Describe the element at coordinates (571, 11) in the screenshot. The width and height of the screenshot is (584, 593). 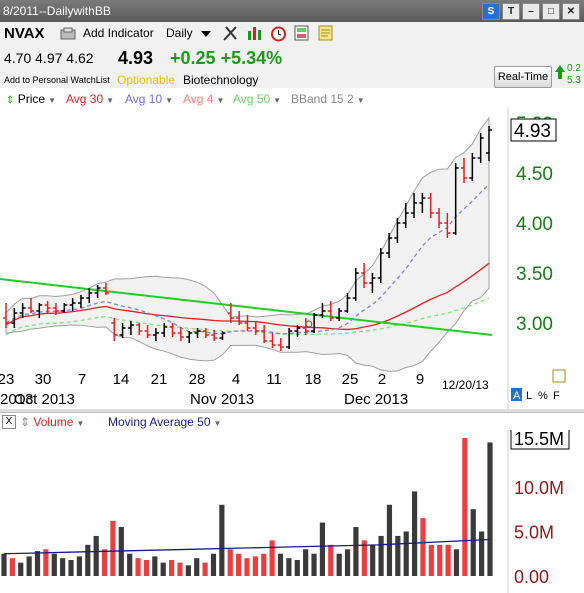
I see `close-icon: ✕` at that location.